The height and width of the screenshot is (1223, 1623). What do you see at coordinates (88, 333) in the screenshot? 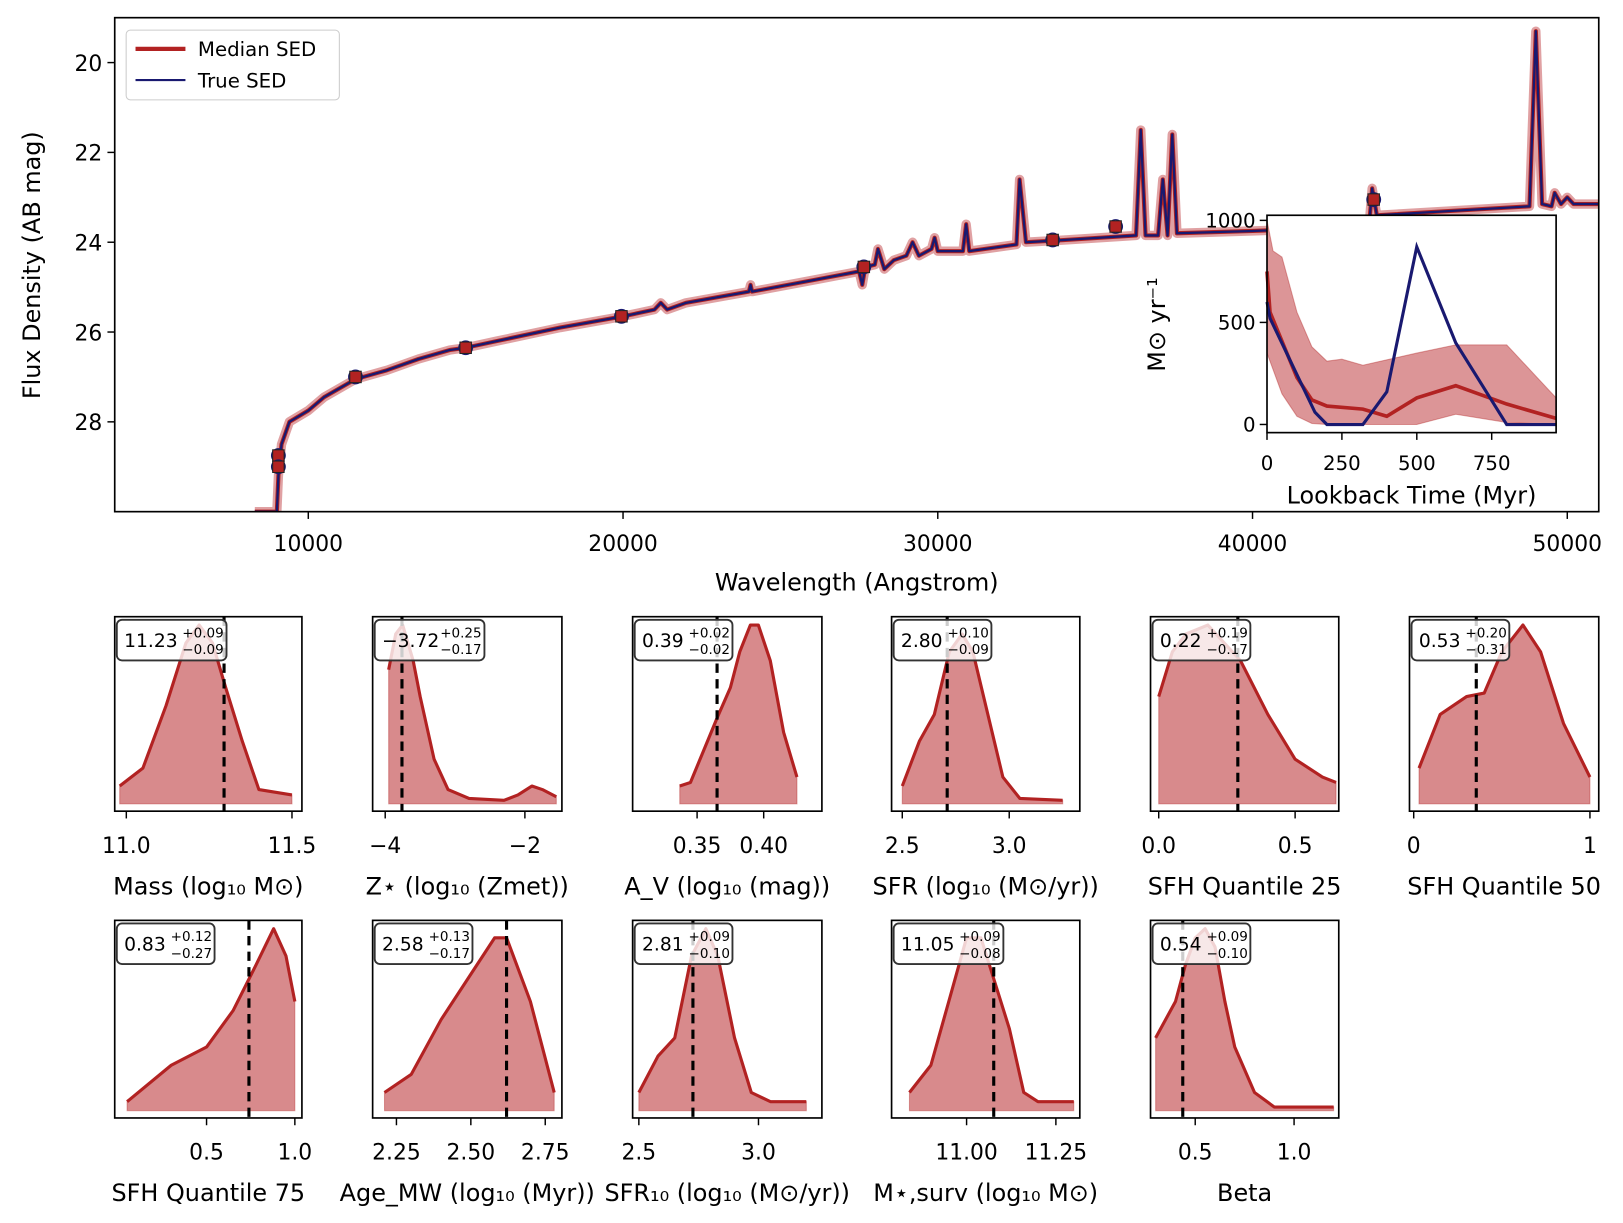
I see `y-tick-label: 26` at bounding box center [88, 333].